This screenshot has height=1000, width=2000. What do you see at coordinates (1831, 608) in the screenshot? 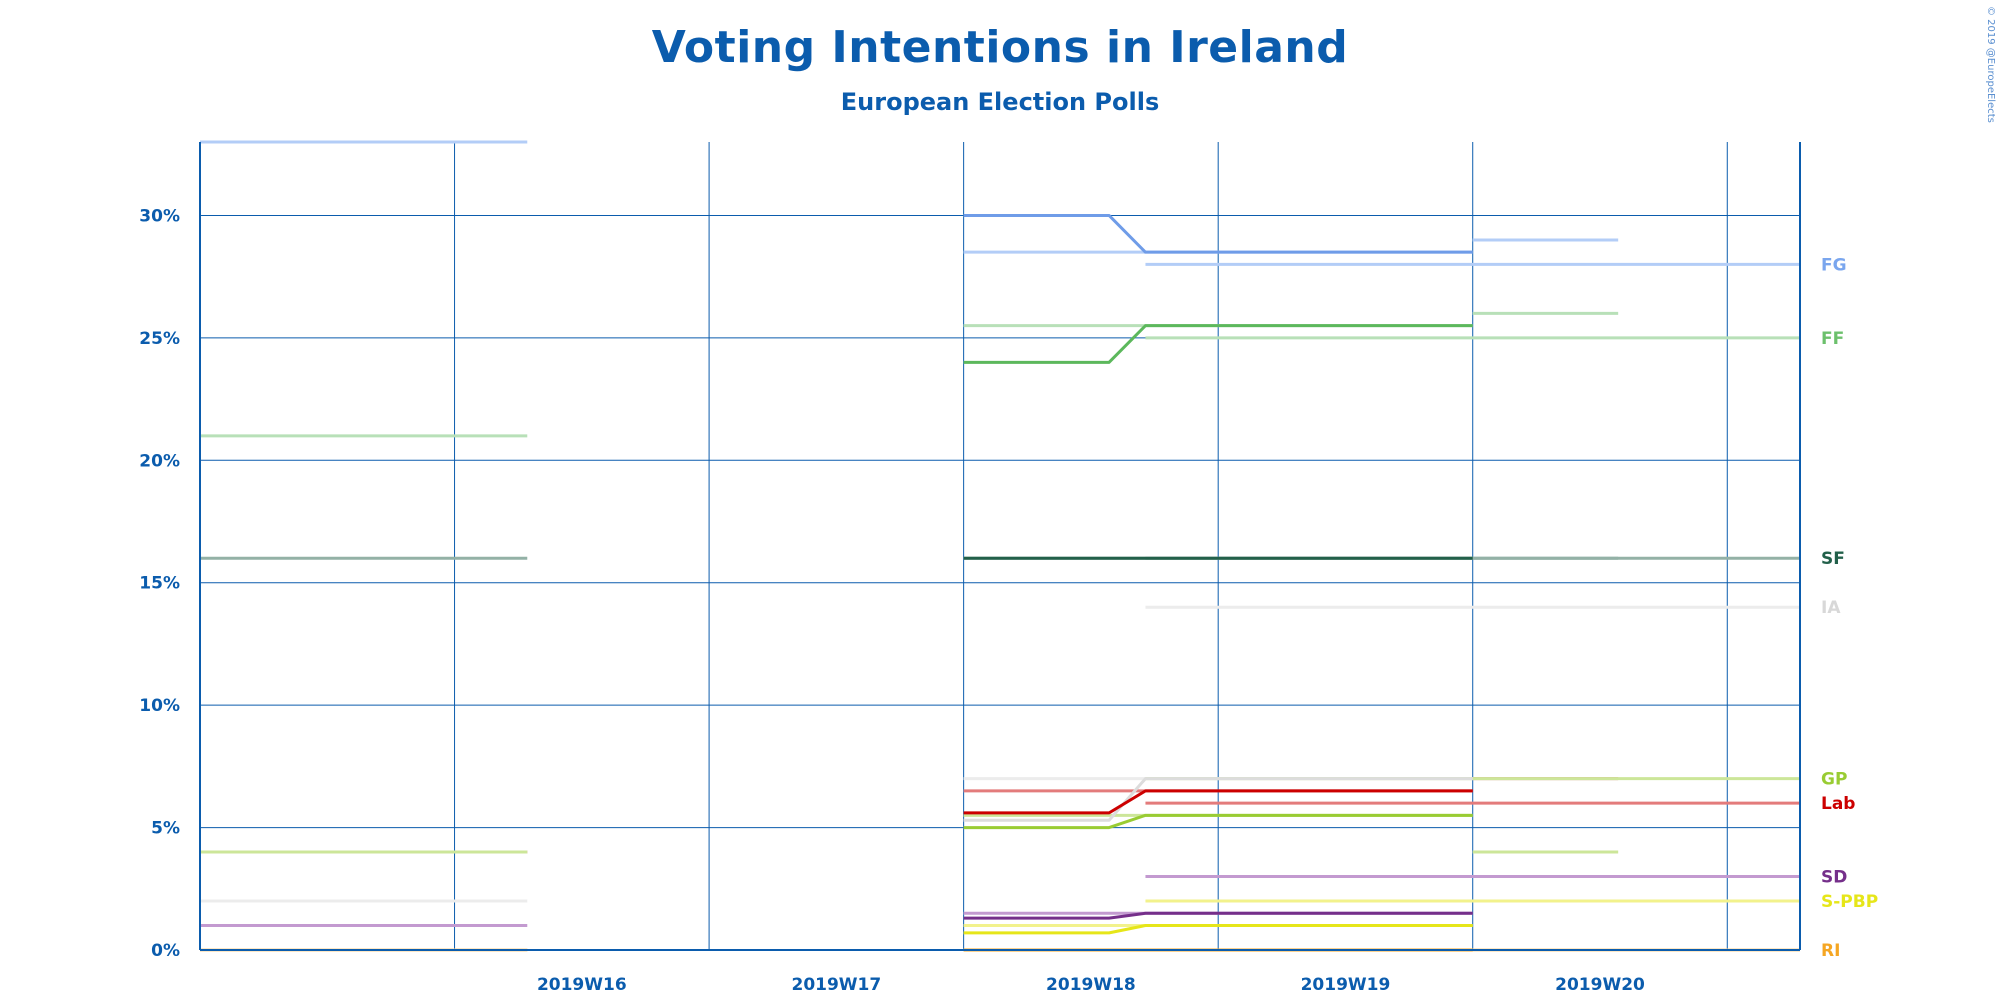
I see `series-label-ia: IA` at bounding box center [1831, 608].